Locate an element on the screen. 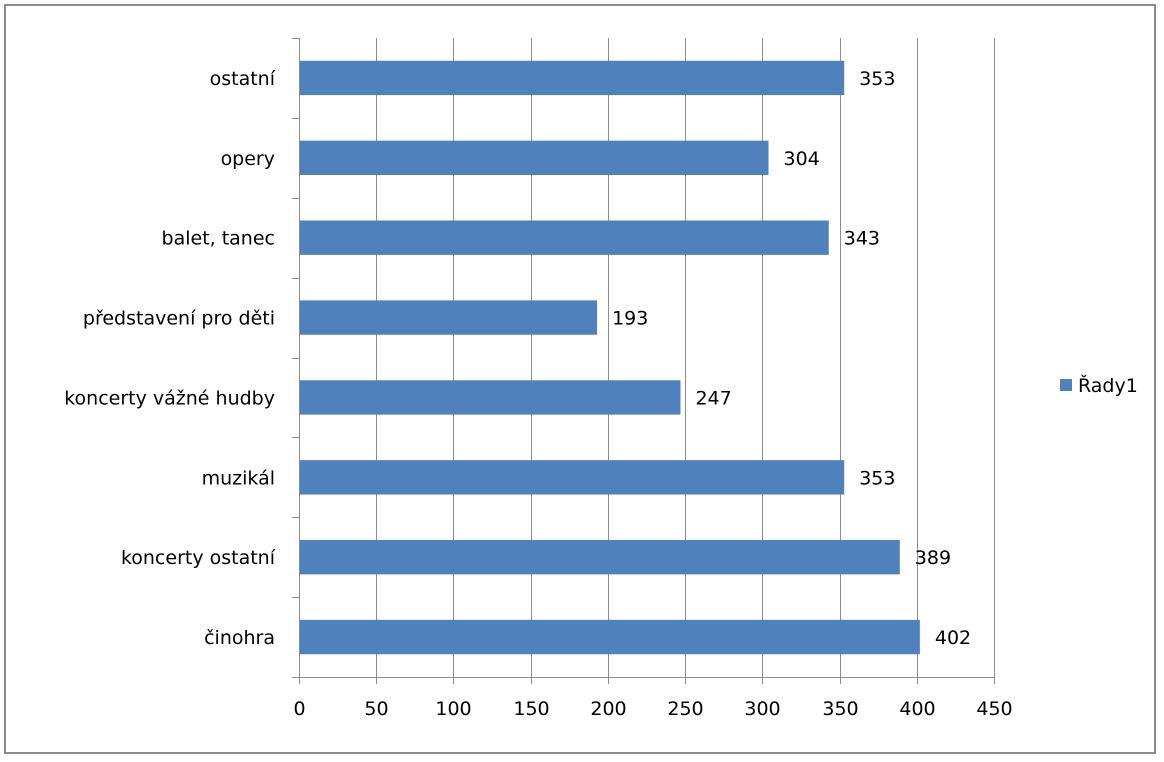 This screenshot has height=762, width=1164. x-tick-label: 0 is located at coordinates (299, 709).